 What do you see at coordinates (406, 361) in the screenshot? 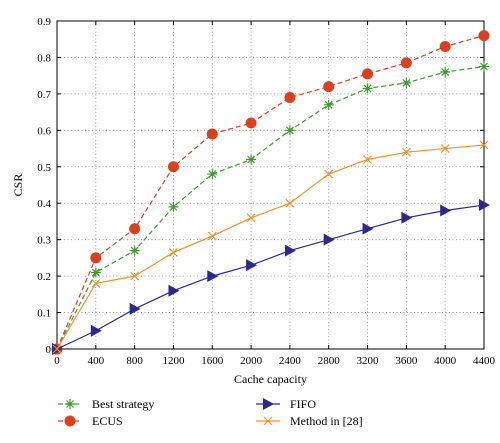
I see `x-tick-label: 3600` at bounding box center [406, 361].